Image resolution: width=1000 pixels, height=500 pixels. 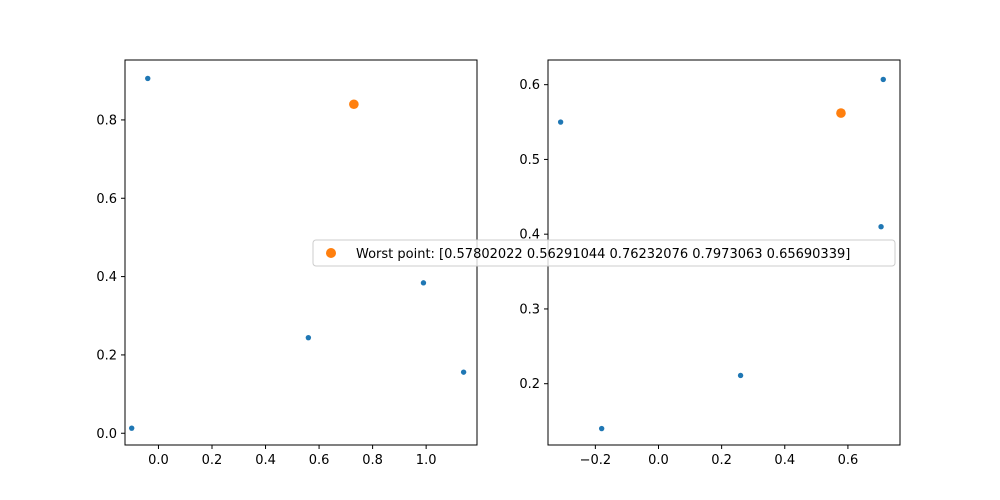 I want to click on right-xtick-label: 0.4, so click(x=784, y=460).